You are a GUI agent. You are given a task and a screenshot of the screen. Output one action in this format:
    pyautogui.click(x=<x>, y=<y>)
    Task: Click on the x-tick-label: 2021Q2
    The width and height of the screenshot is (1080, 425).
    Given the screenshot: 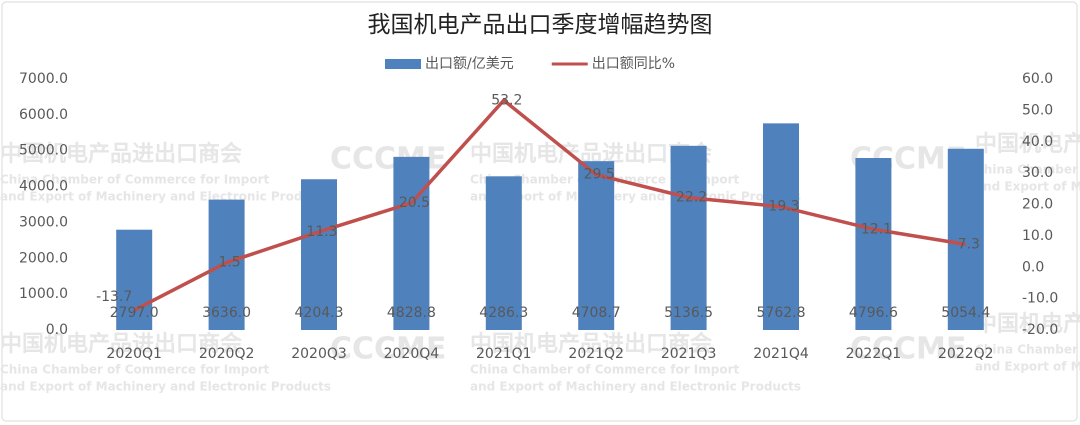 What is the action you would take?
    pyautogui.click(x=596, y=354)
    